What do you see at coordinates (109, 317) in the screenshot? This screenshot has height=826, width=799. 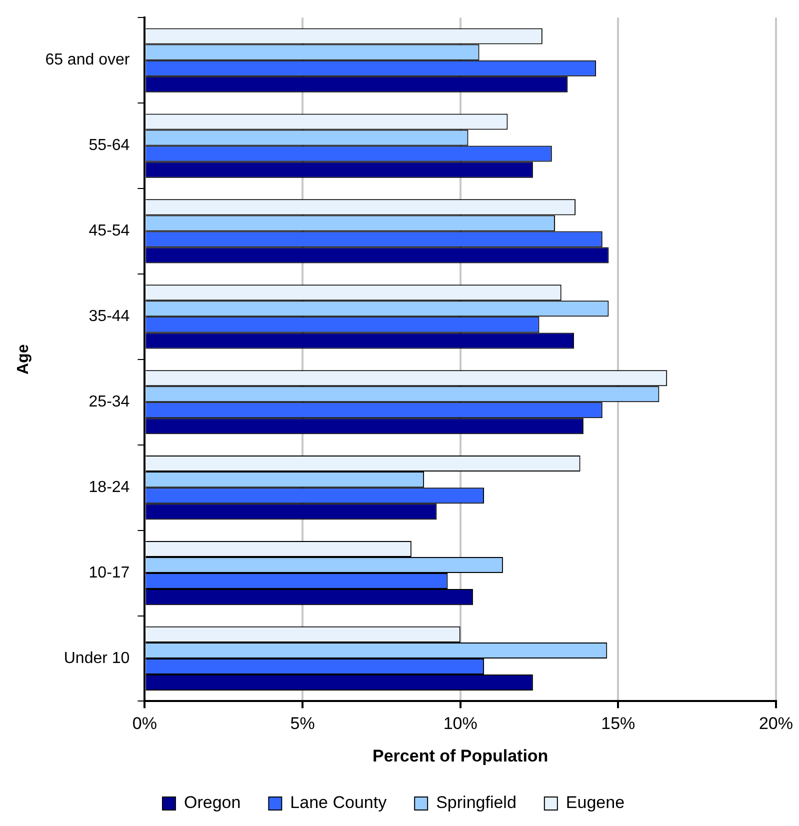 I see `y-tick-label: 35-44` at bounding box center [109, 317].